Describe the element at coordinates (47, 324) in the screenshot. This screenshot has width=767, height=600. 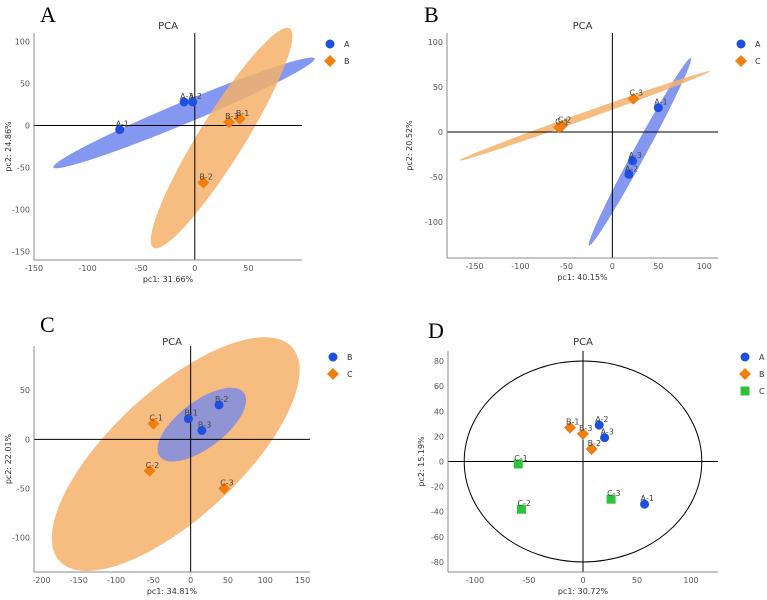
I see `panel-letter: C` at that location.